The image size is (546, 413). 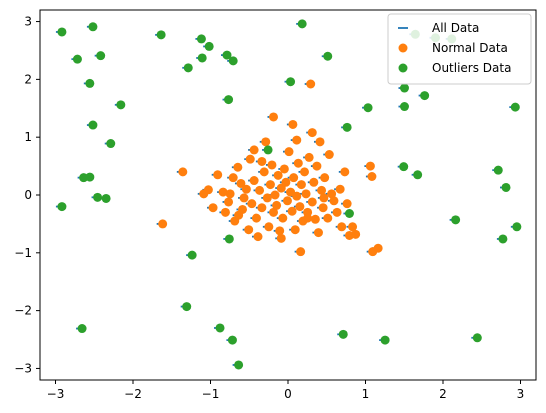 I want to click on x-axis: −3 −2 −1 0 1 2 3, so click(x=286, y=390).